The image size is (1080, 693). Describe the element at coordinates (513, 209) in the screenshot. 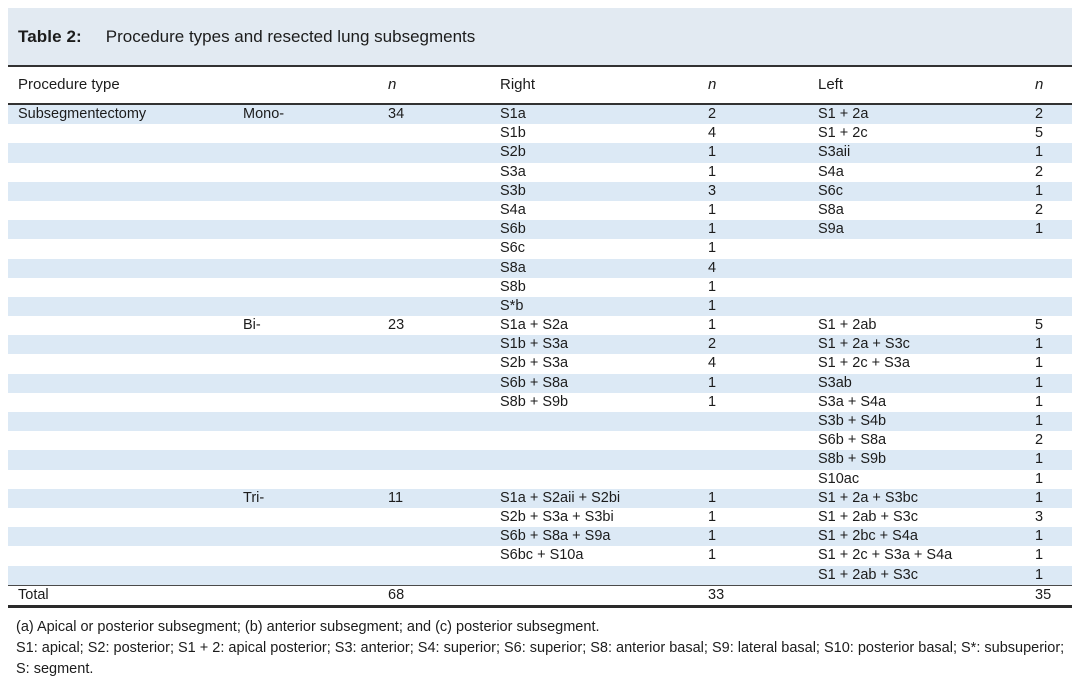

I see `table-cell: S4a` at that location.